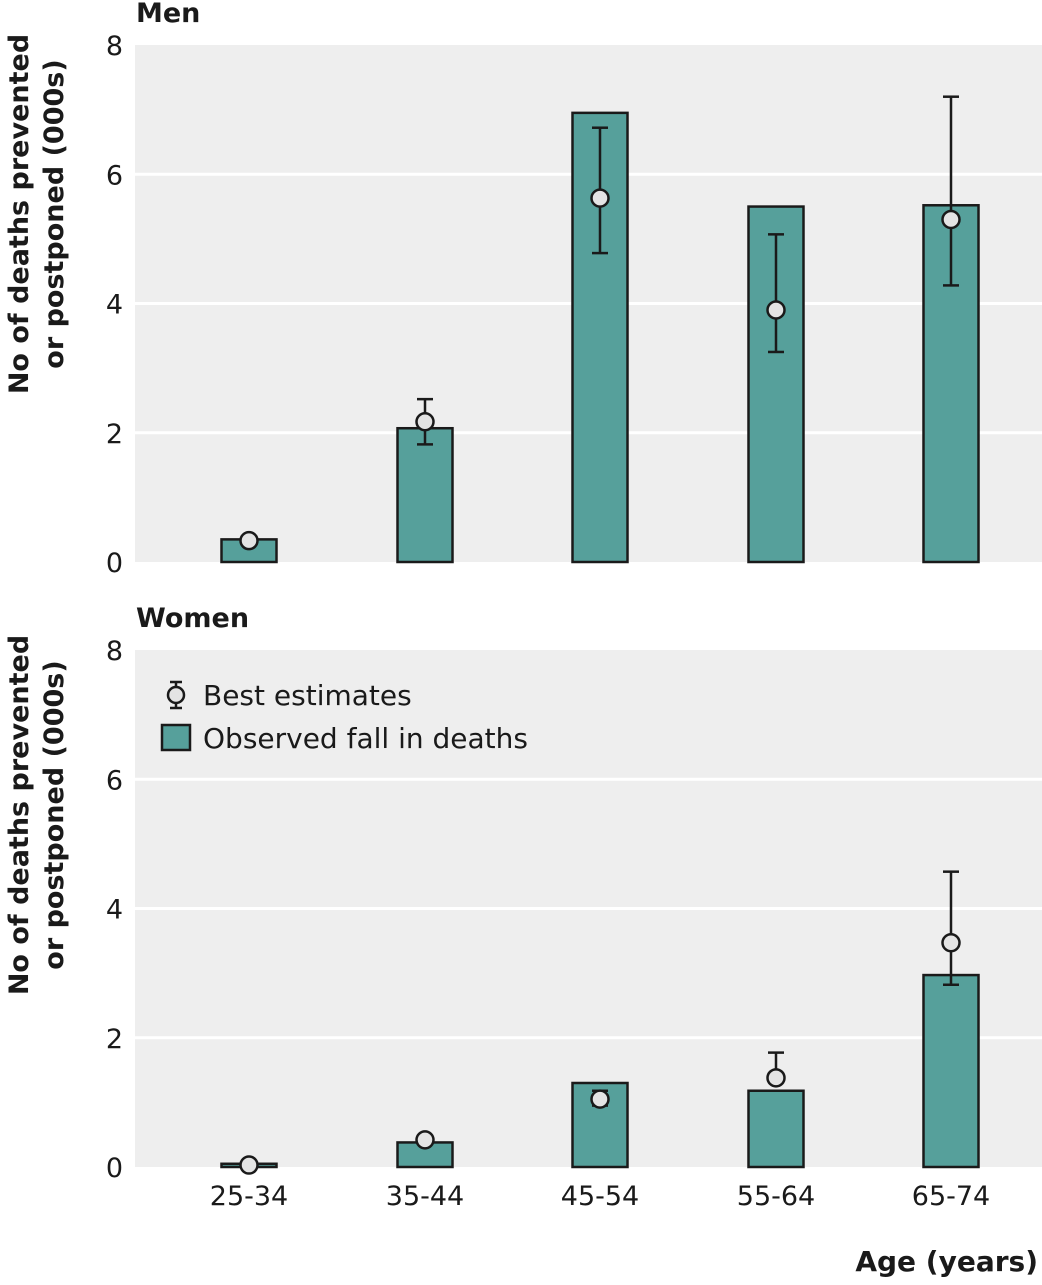  What do you see at coordinates (951, 1196) in the screenshot?
I see `x-tick-label: 65-74` at bounding box center [951, 1196].